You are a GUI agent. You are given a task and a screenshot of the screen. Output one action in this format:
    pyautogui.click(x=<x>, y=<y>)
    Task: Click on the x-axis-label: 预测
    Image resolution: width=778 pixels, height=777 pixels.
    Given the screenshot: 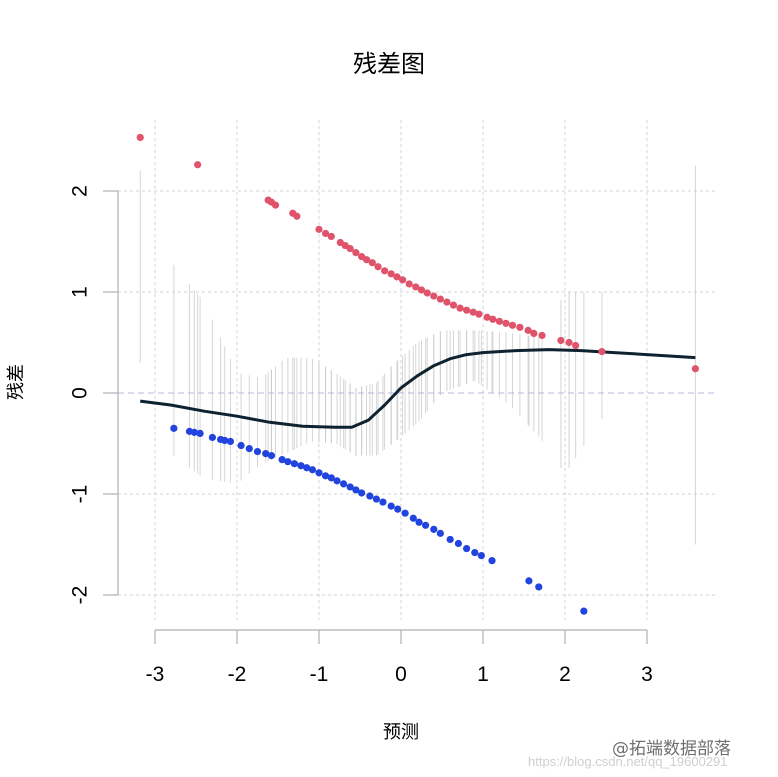 What is the action you would take?
    pyautogui.click(x=401, y=732)
    